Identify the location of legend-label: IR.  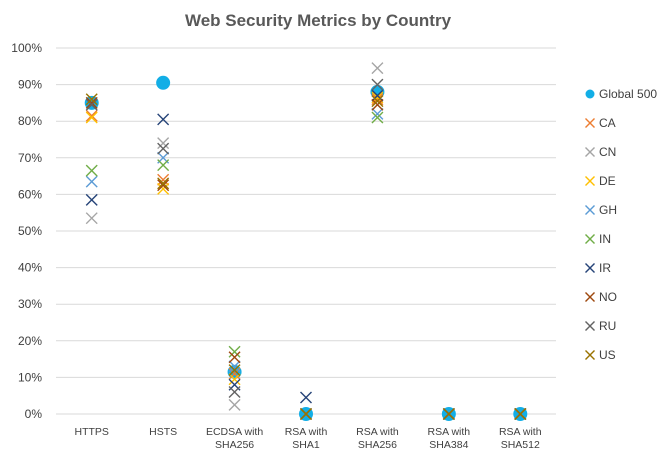
(605, 268).